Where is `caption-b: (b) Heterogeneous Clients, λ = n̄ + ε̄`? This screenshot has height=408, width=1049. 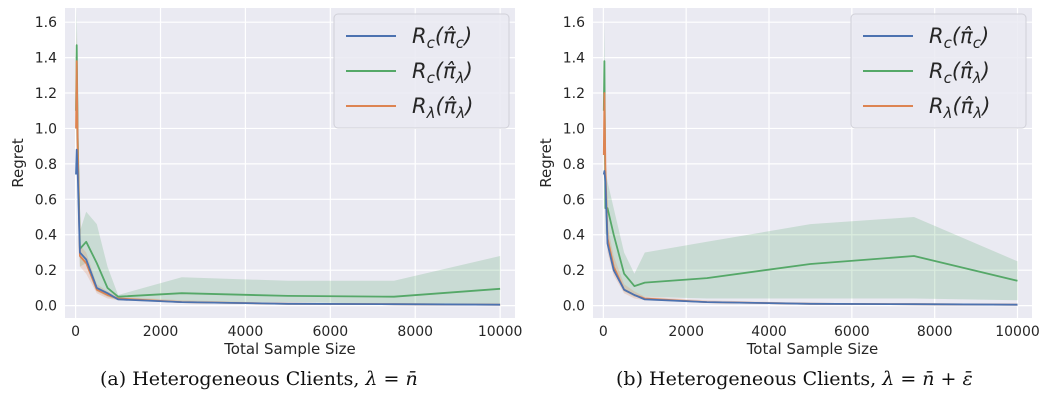
caption-b: (b) Heterogeneous Clients, λ = n̄ + ε̄ is located at coordinates (794, 379).